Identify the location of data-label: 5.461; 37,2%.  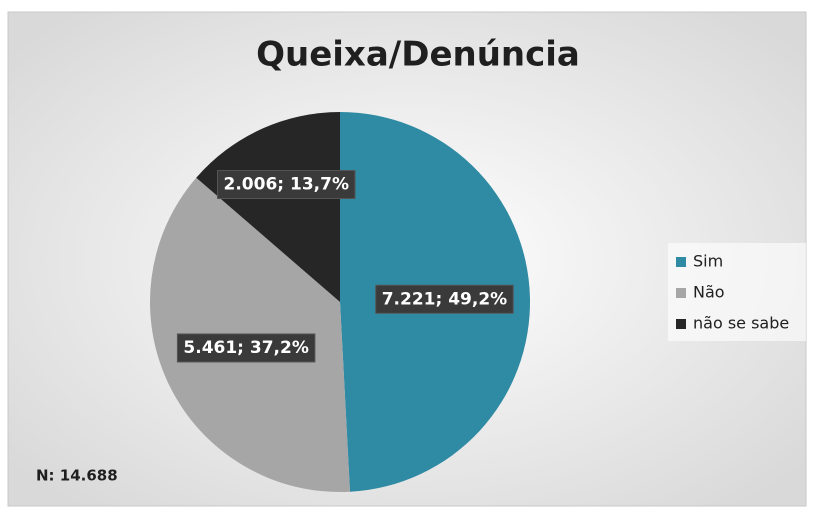
(245, 348).